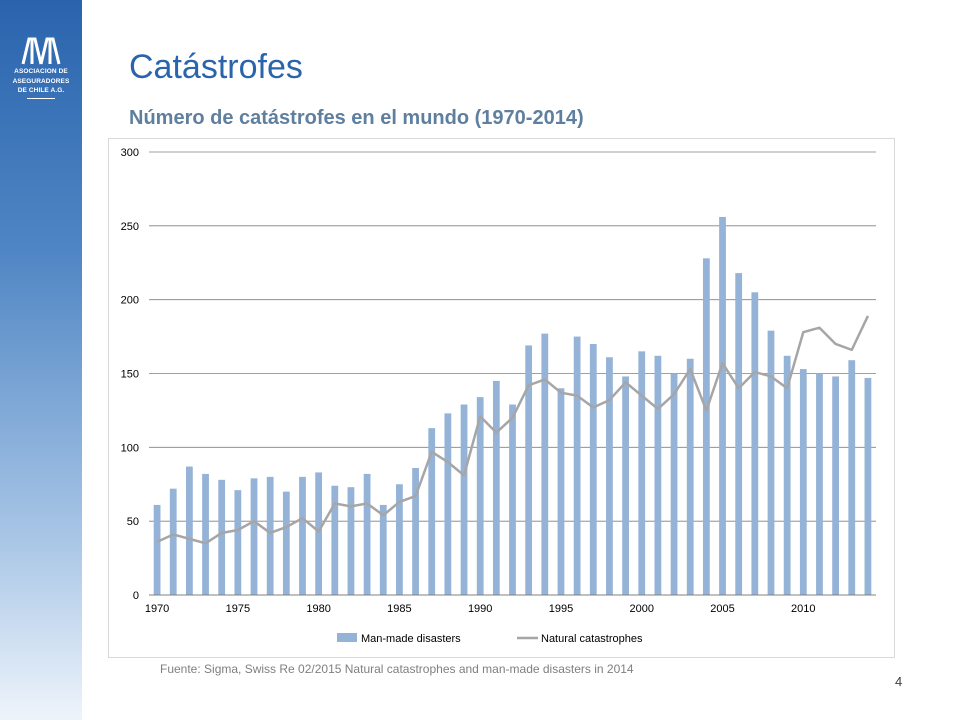 This screenshot has width=960, height=720. What do you see at coordinates (238, 609) in the screenshot?
I see `x-tick-label: 1975` at bounding box center [238, 609].